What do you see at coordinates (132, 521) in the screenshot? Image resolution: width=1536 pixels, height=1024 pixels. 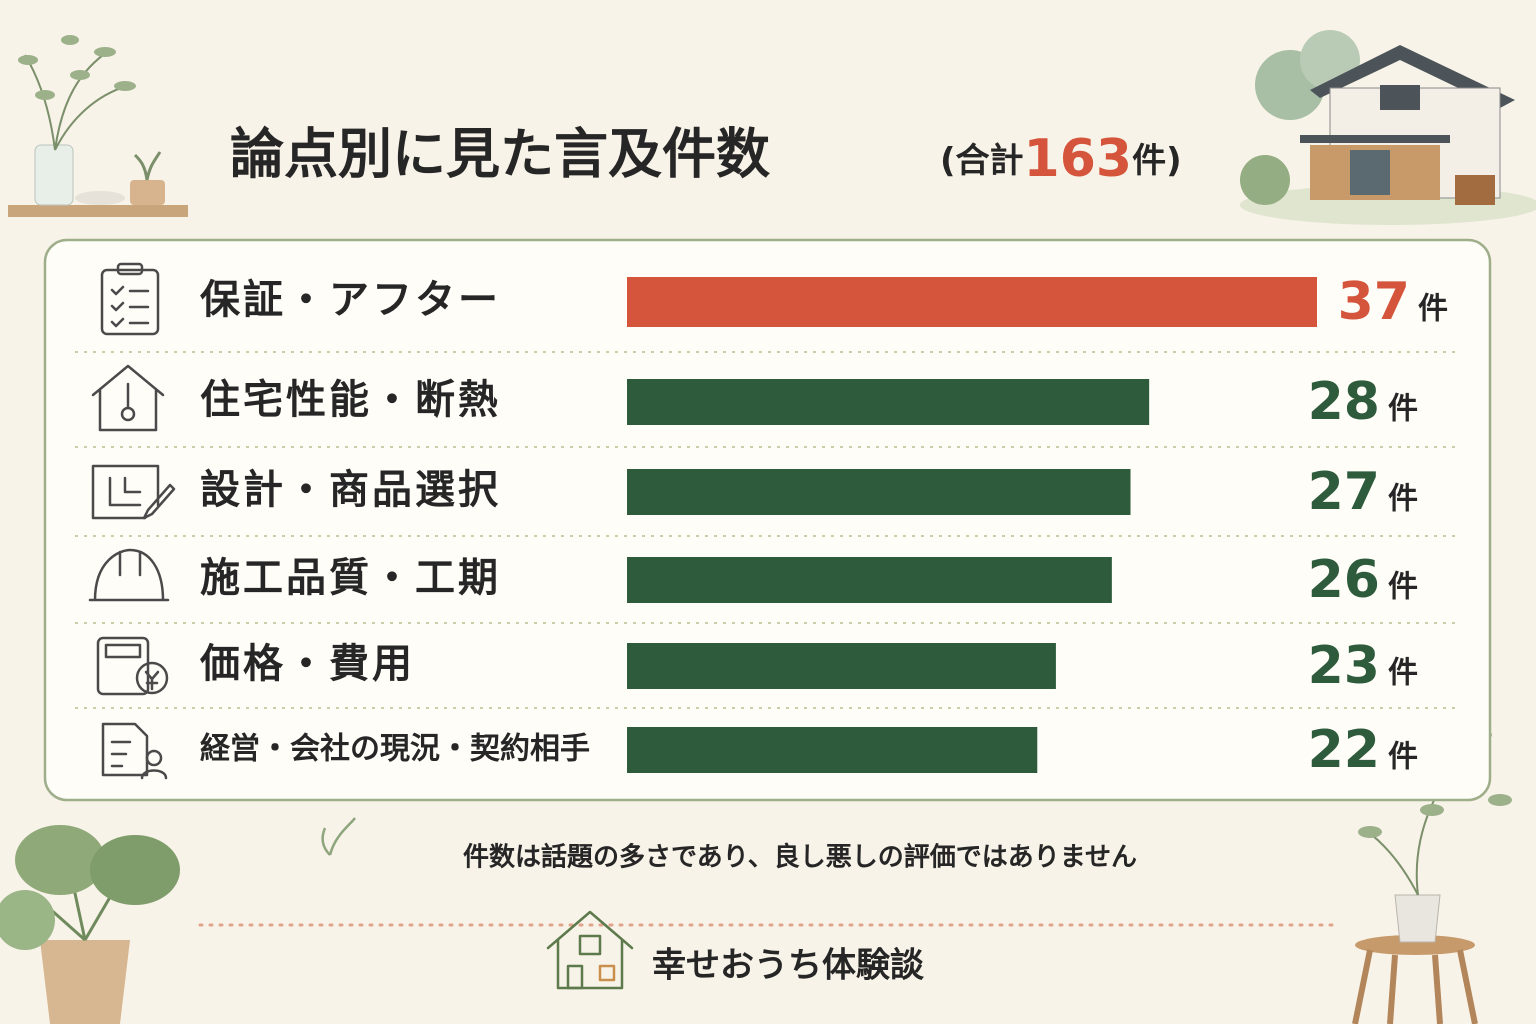 I see `row-icons` at bounding box center [132, 521].